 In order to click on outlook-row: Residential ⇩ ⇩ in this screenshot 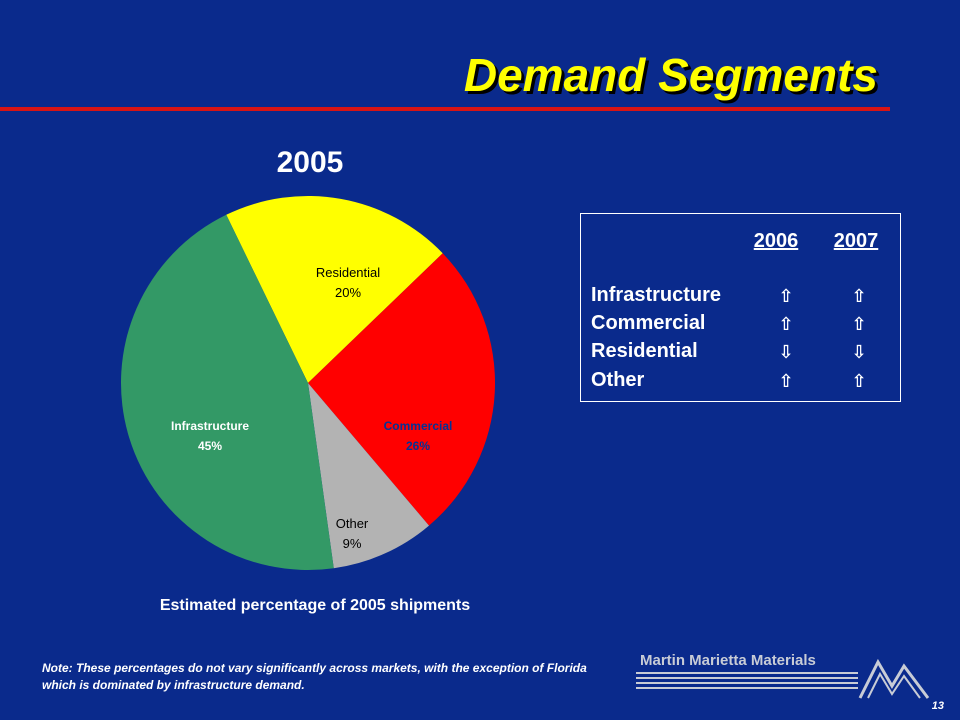, I will do `click(741, 355)`.